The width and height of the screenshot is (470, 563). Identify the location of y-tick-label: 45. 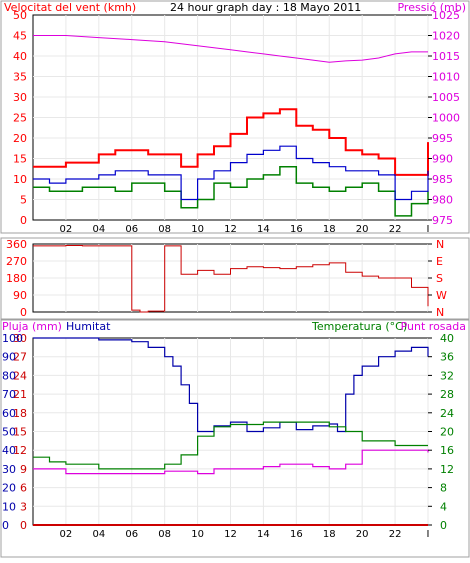
(20, 36).